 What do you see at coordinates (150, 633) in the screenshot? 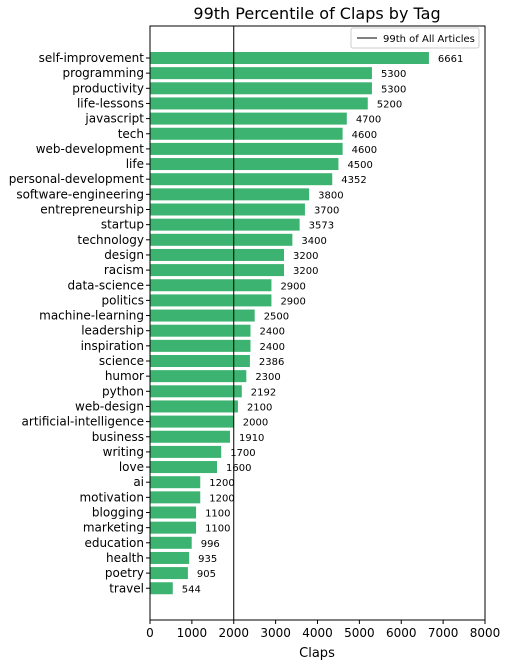
I see `x-tick-label: 0` at bounding box center [150, 633].